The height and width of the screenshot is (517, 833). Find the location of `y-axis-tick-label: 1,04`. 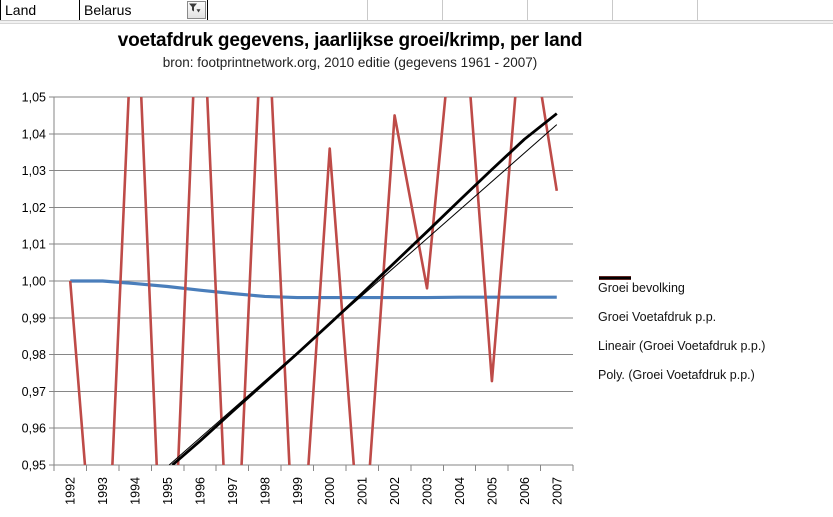

y-axis-tick-label: 1,04 is located at coordinates (34, 134).